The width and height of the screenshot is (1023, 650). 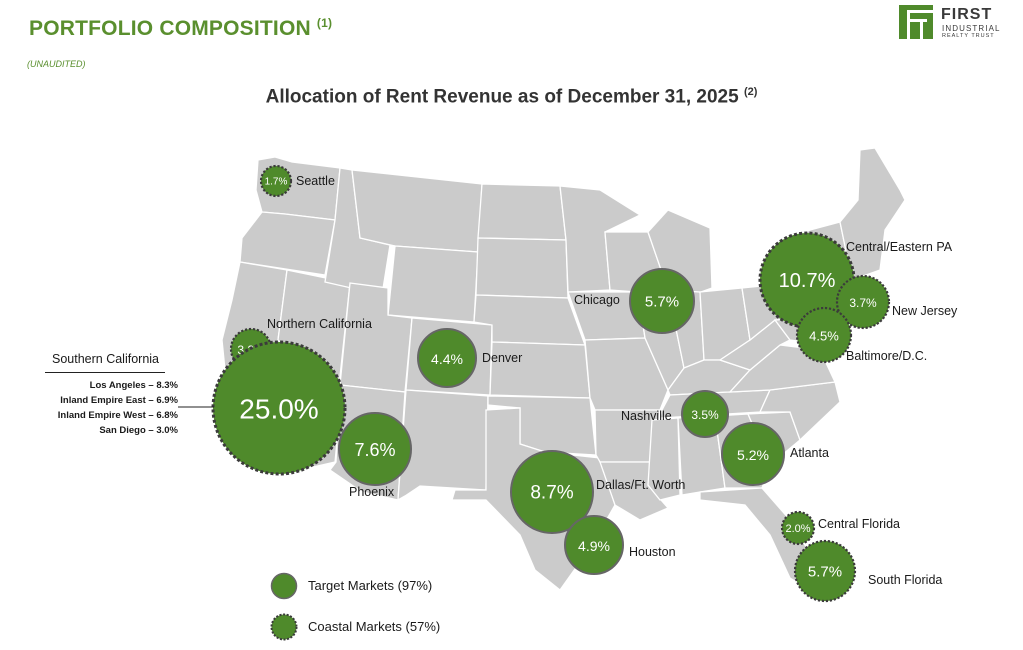 I want to click on bubble-baltimore-dc, so click(x=824, y=335).